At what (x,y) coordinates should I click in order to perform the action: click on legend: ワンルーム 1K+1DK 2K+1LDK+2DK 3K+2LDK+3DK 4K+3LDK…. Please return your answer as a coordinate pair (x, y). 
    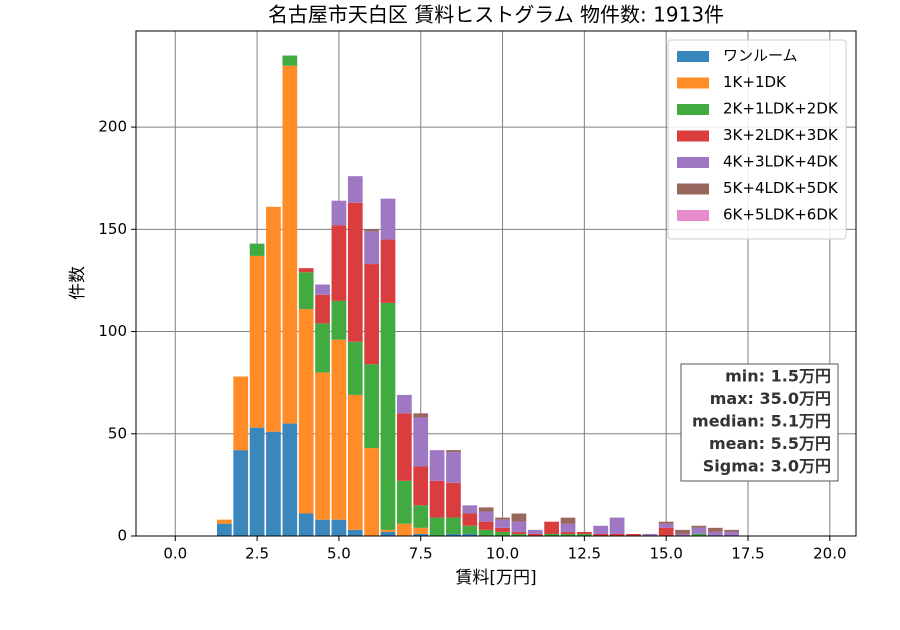
    Looking at the image, I should click on (757, 139).